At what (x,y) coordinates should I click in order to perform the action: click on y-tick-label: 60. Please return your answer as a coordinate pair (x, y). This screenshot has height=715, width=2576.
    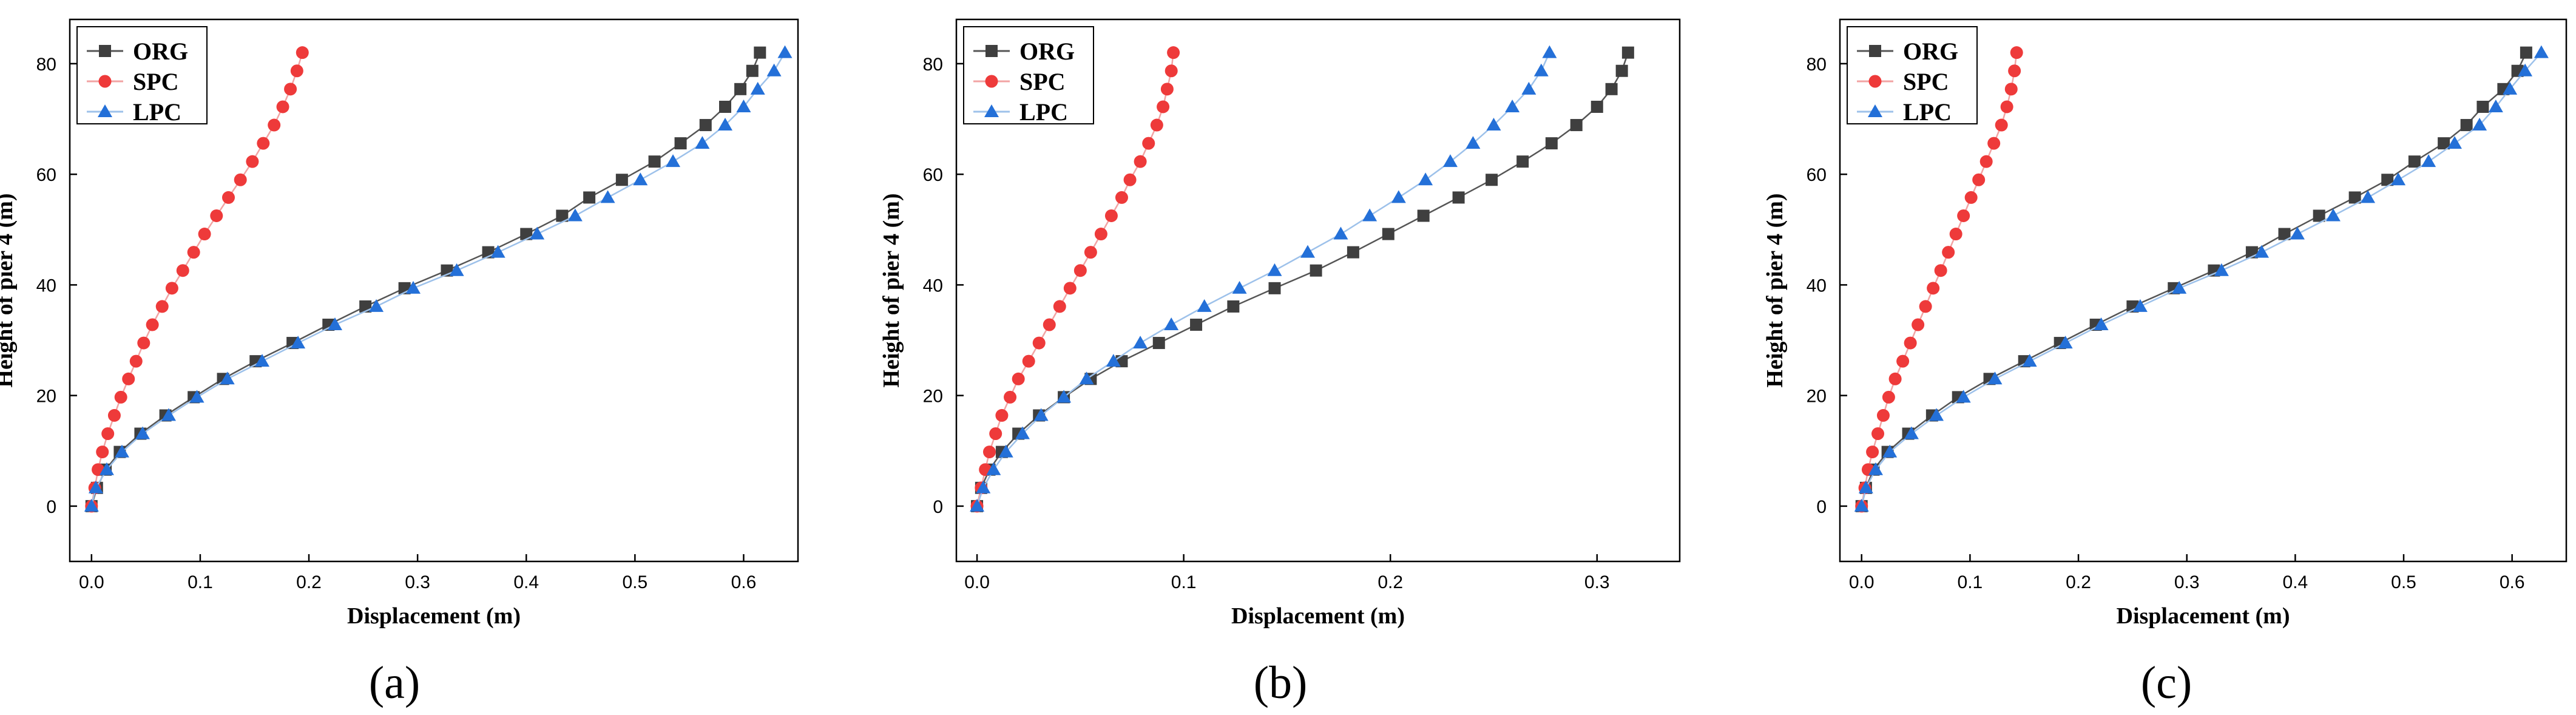
    Looking at the image, I should click on (46, 175).